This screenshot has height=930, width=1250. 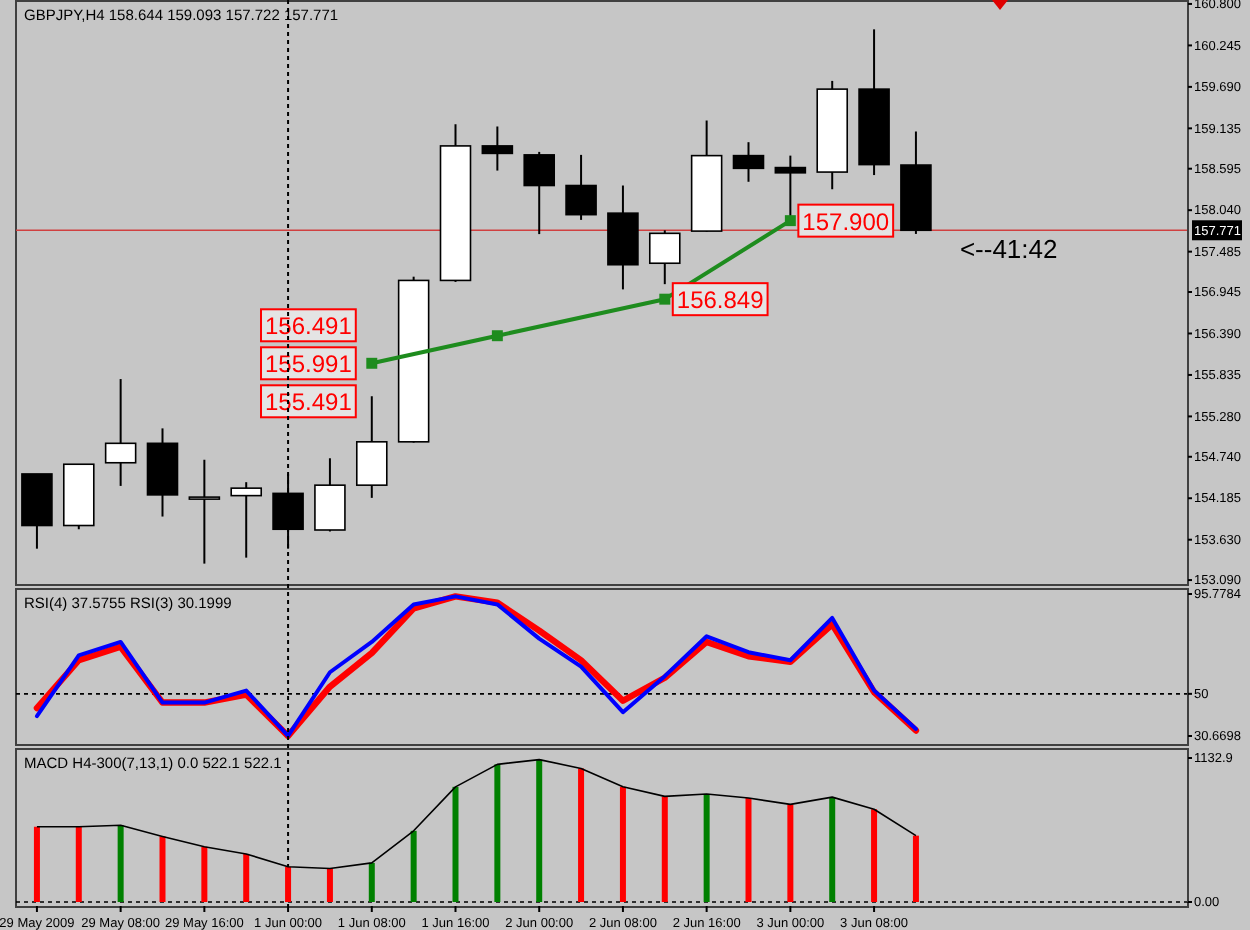 What do you see at coordinates (309, 402) in the screenshot?
I see `annotation: 155.491` at bounding box center [309, 402].